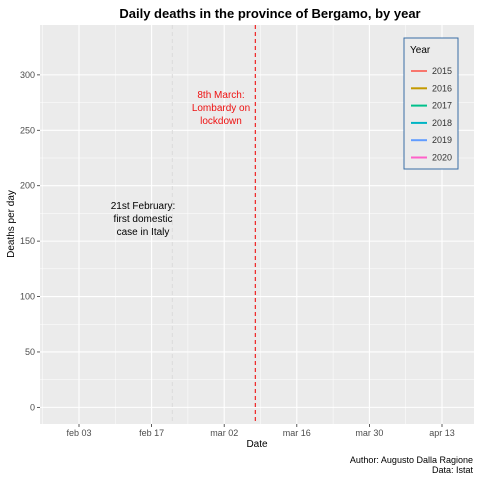 The image size is (480, 480). I want to click on caption-author: Author: Augusto Dalla Ragione, so click(411, 460).